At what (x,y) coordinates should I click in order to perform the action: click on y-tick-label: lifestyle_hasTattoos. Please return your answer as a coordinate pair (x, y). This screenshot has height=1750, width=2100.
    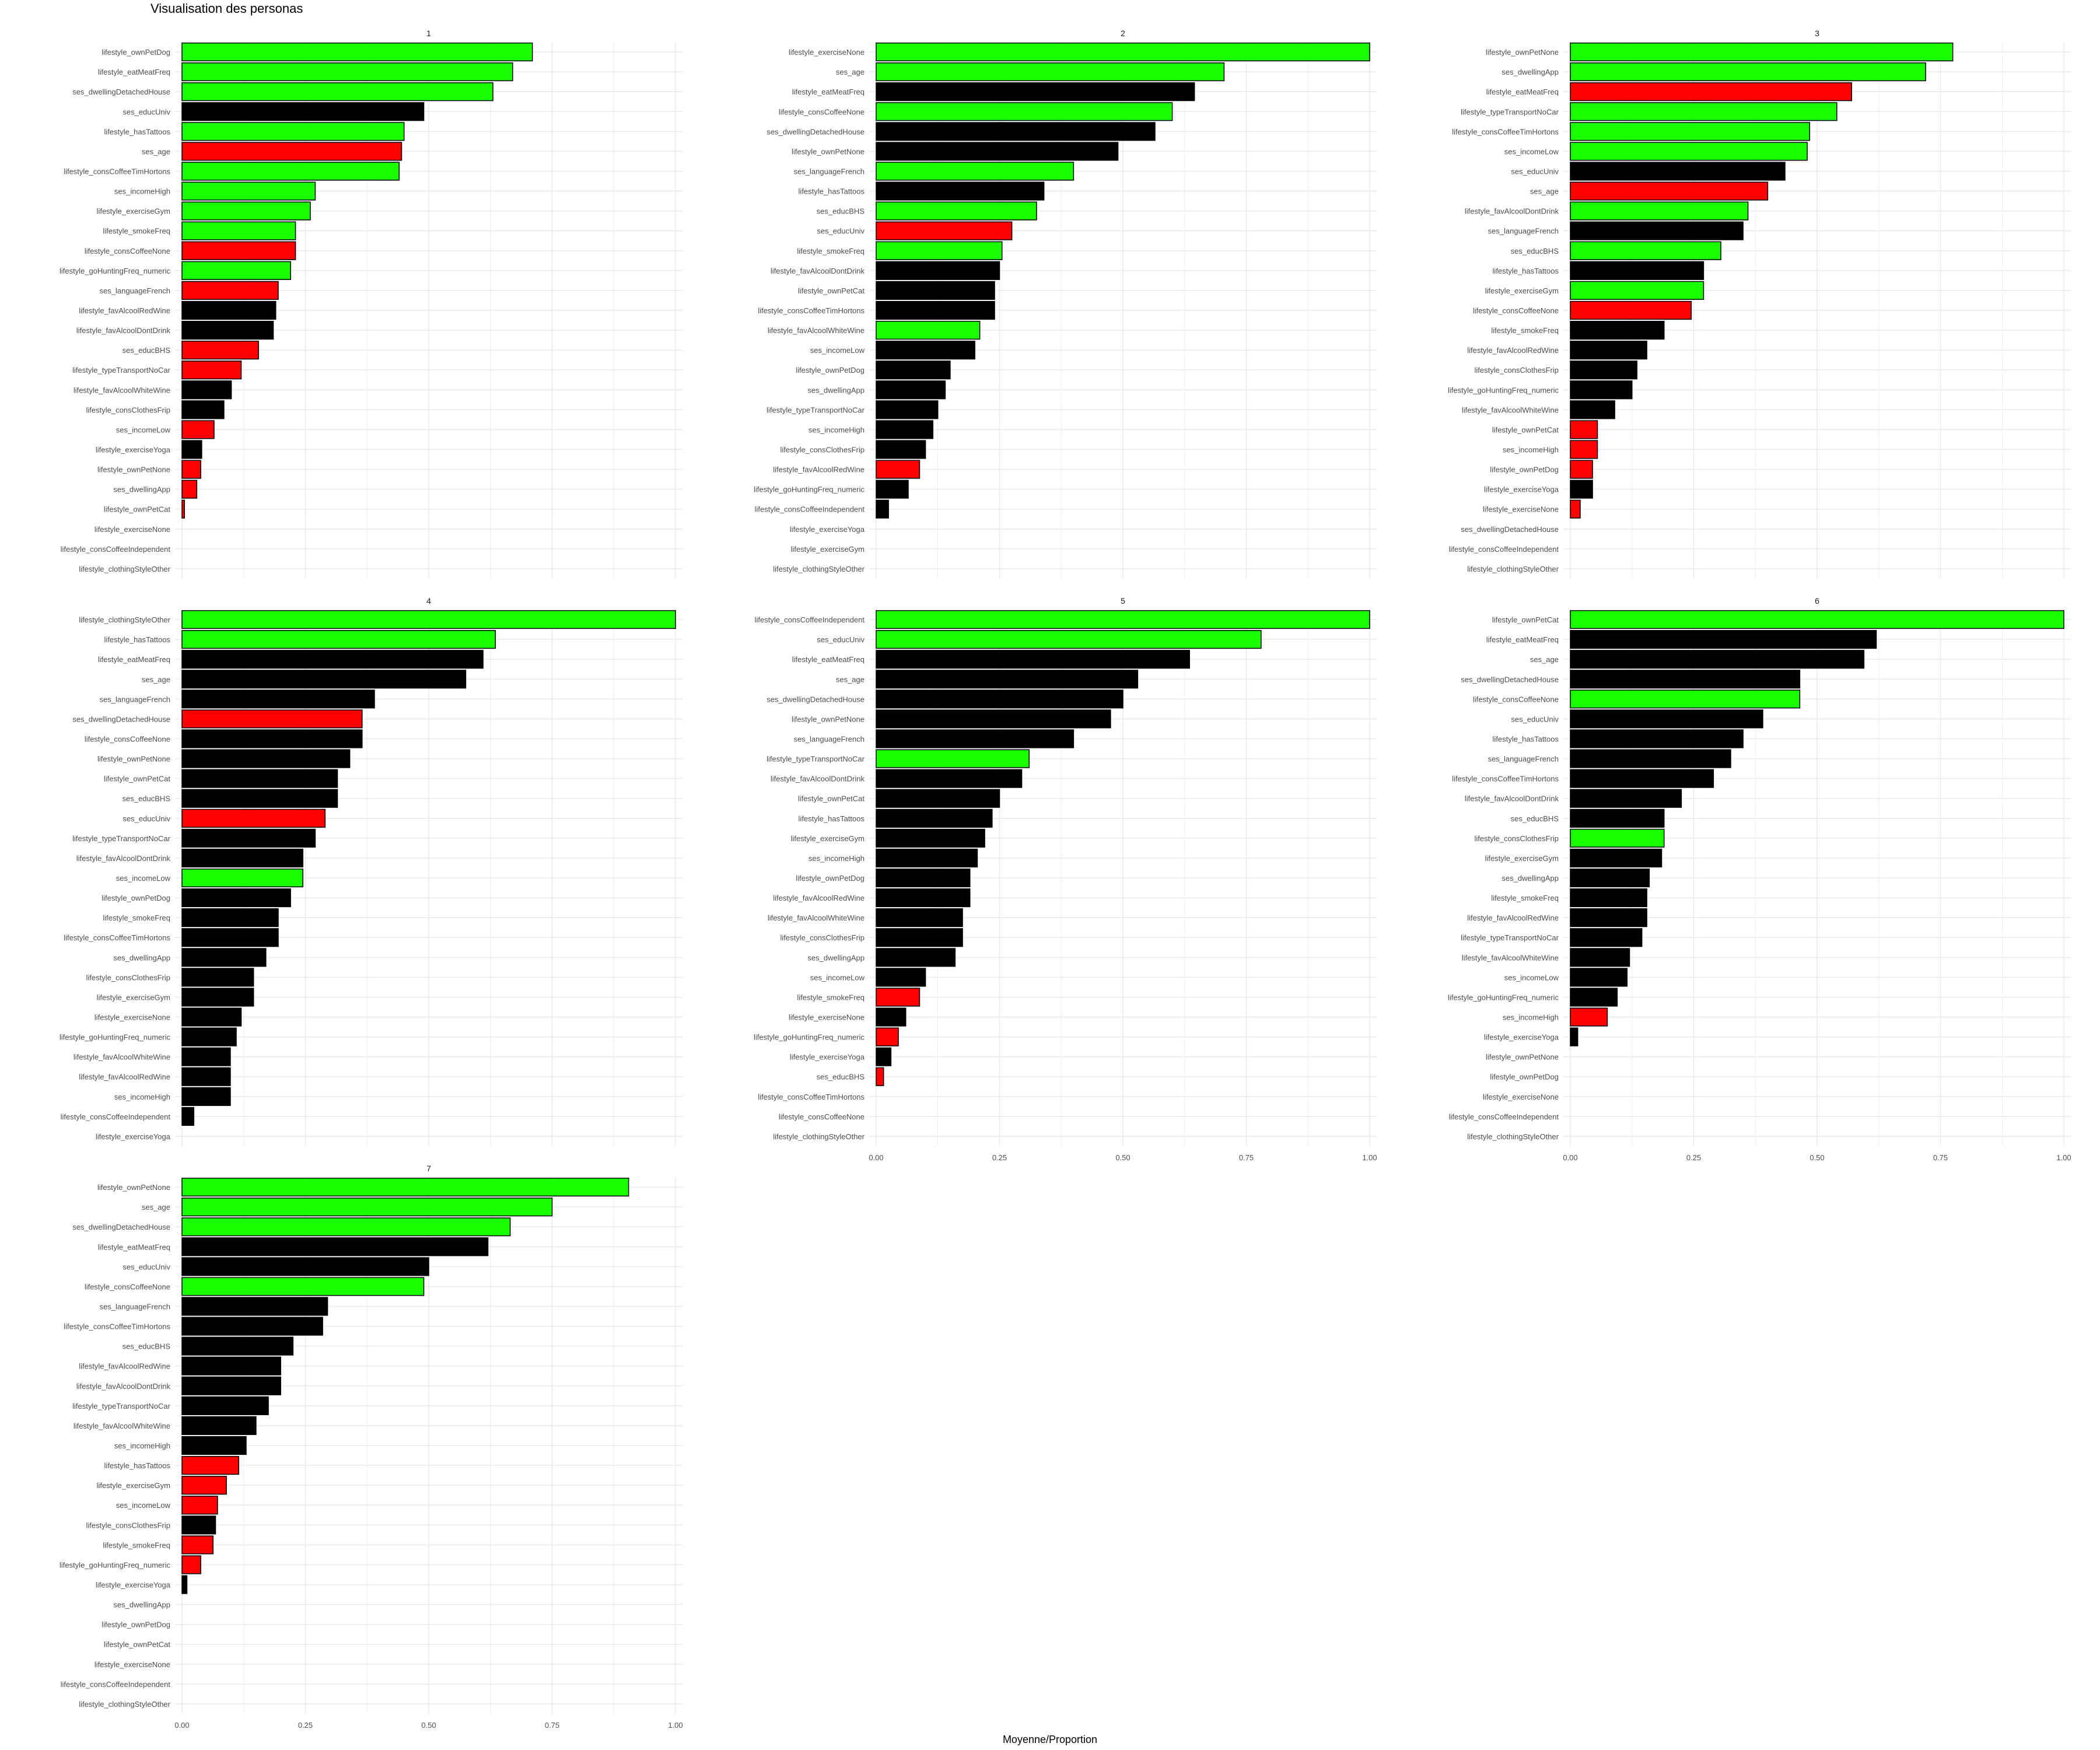
    Looking at the image, I should click on (1526, 738).